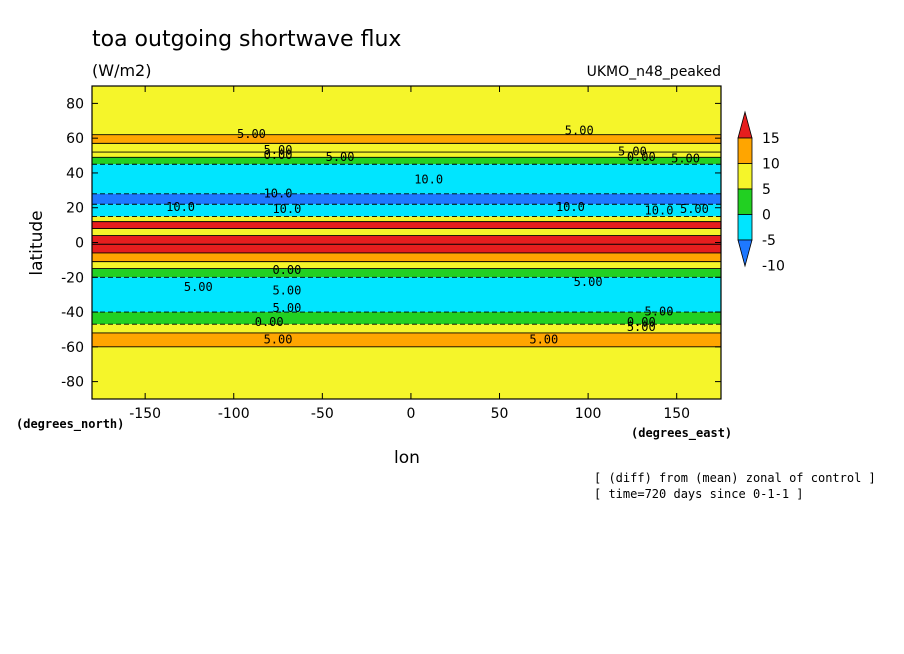 Image resolution: width=904 pixels, height=654 pixels. What do you see at coordinates (246, 39) in the screenshot?
I see `chart-title: toa outgoing shortwave flux` at bounding box center [246, 39].